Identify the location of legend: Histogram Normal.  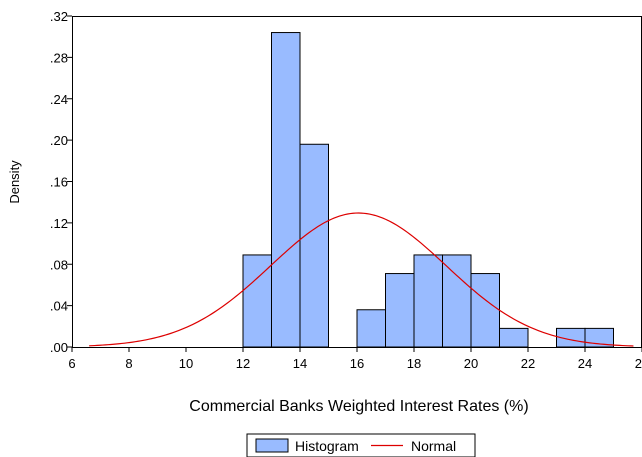
(361, 445).